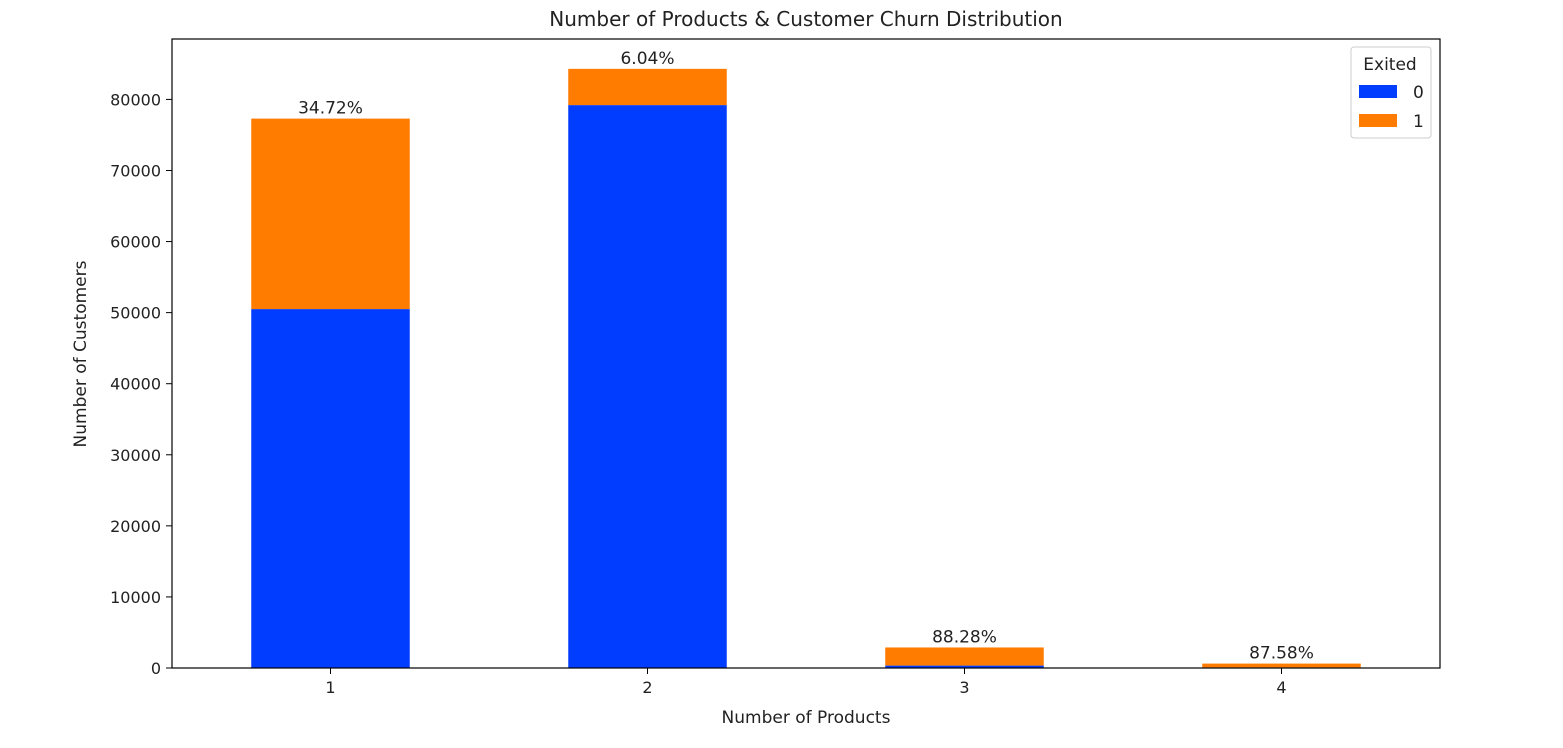 This screenshot has width=1563, height=748. What do you see at coordinates (135, 170) in the screenshot?
I see `y-tick-label-70000: 70000` at bounding box center [135, 170].